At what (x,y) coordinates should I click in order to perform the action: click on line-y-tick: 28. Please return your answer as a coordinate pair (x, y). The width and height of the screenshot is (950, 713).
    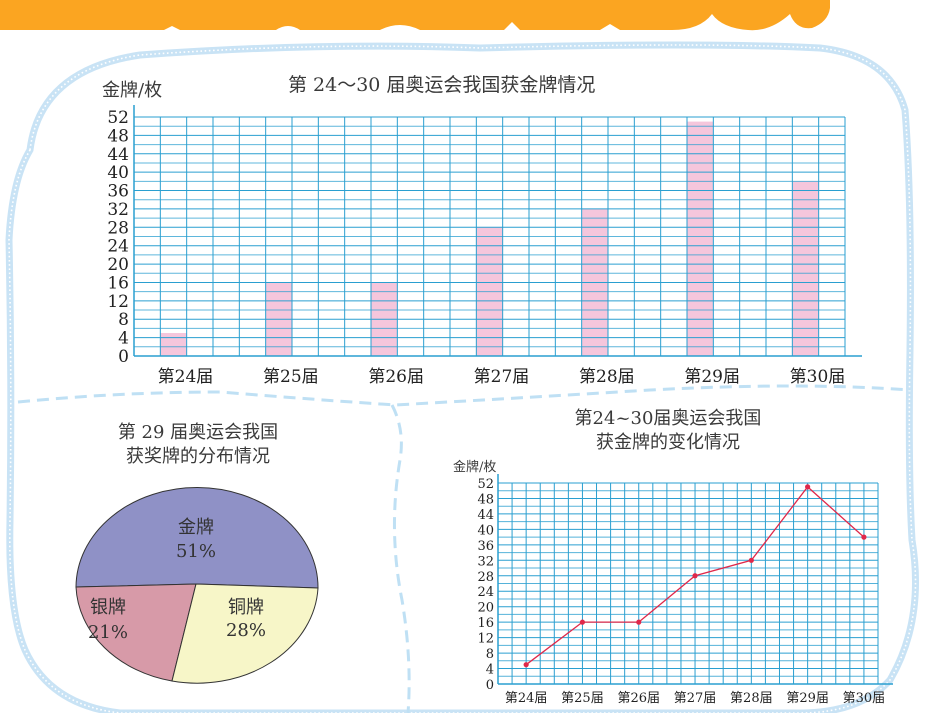
    Looking at the image, I should click on (485, 577).